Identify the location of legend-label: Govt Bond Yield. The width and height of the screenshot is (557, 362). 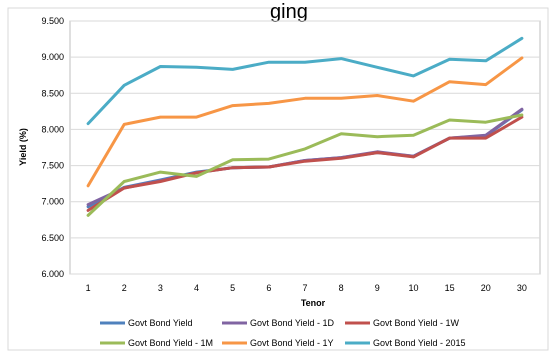
(160, 323).